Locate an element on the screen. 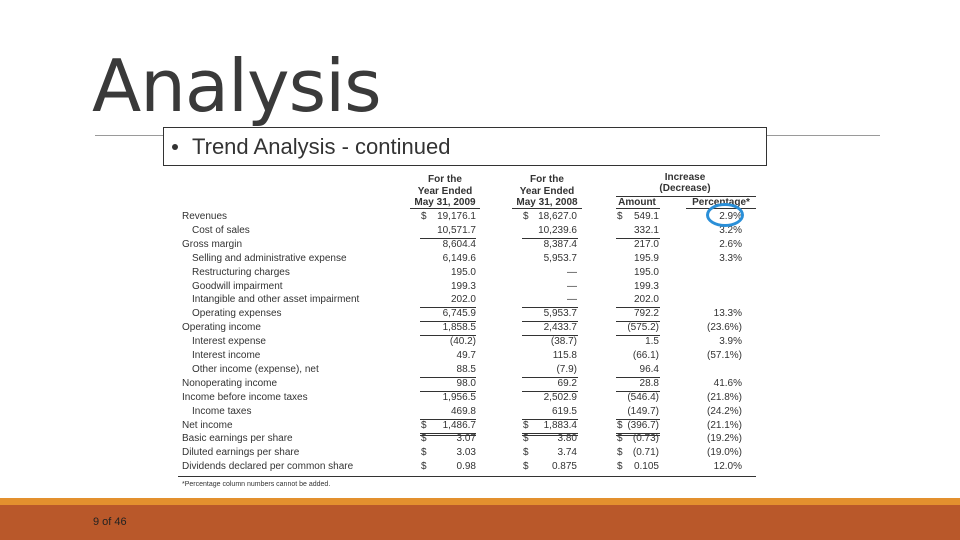  row-label: Nonoperating income is located at coordinates (230, 383).